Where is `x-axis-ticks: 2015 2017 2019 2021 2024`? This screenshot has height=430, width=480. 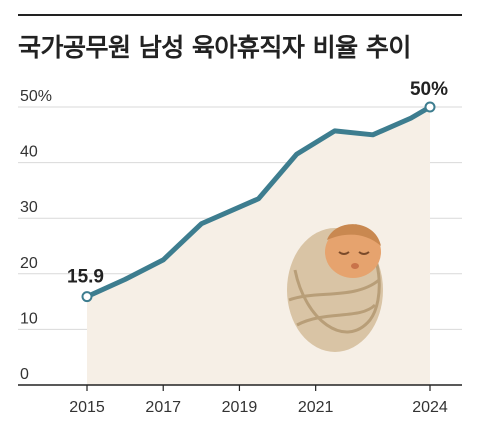 x-axis-ticks: 2015 2017 2019 2021 2024 is located at coordinates (258, 400).